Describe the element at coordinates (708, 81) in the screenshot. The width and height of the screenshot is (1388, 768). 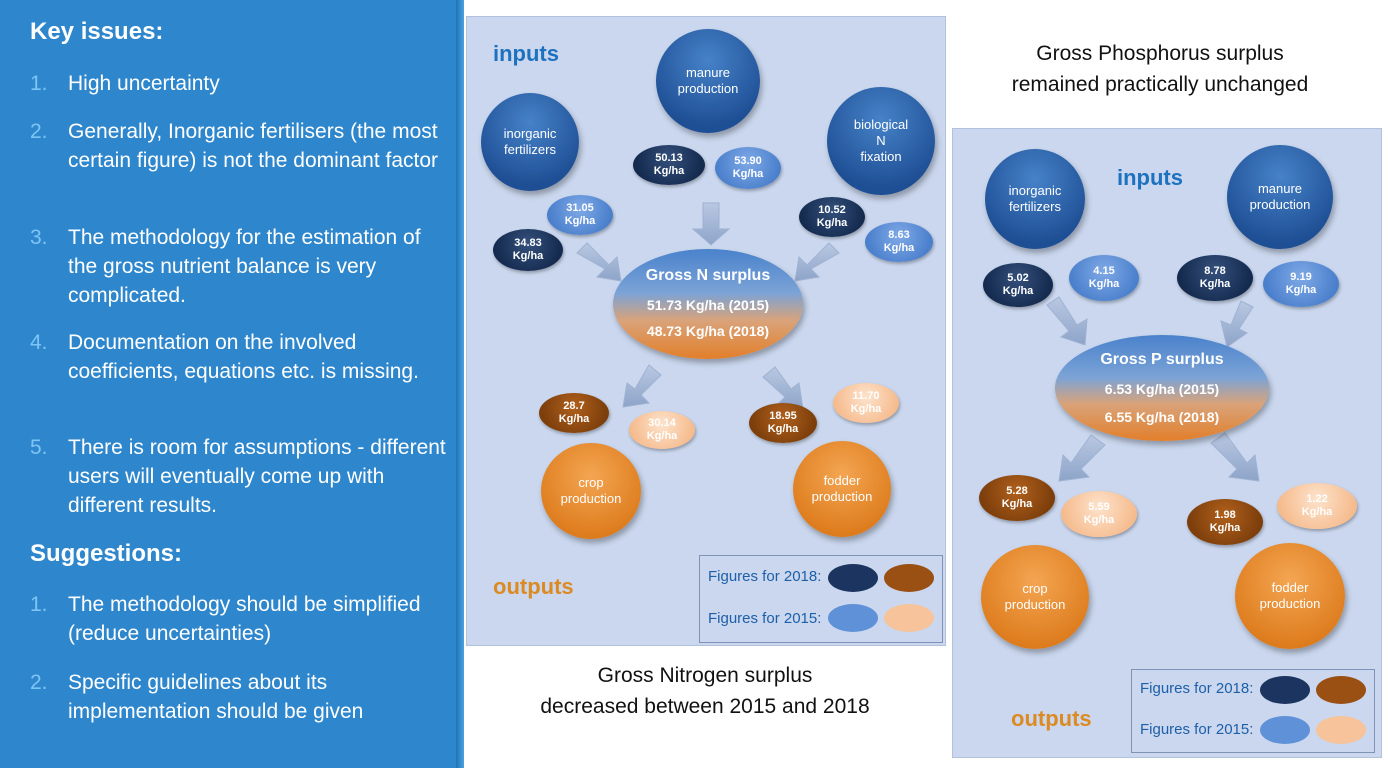
I see `nitrogen-manure-production: manure production` at that location.